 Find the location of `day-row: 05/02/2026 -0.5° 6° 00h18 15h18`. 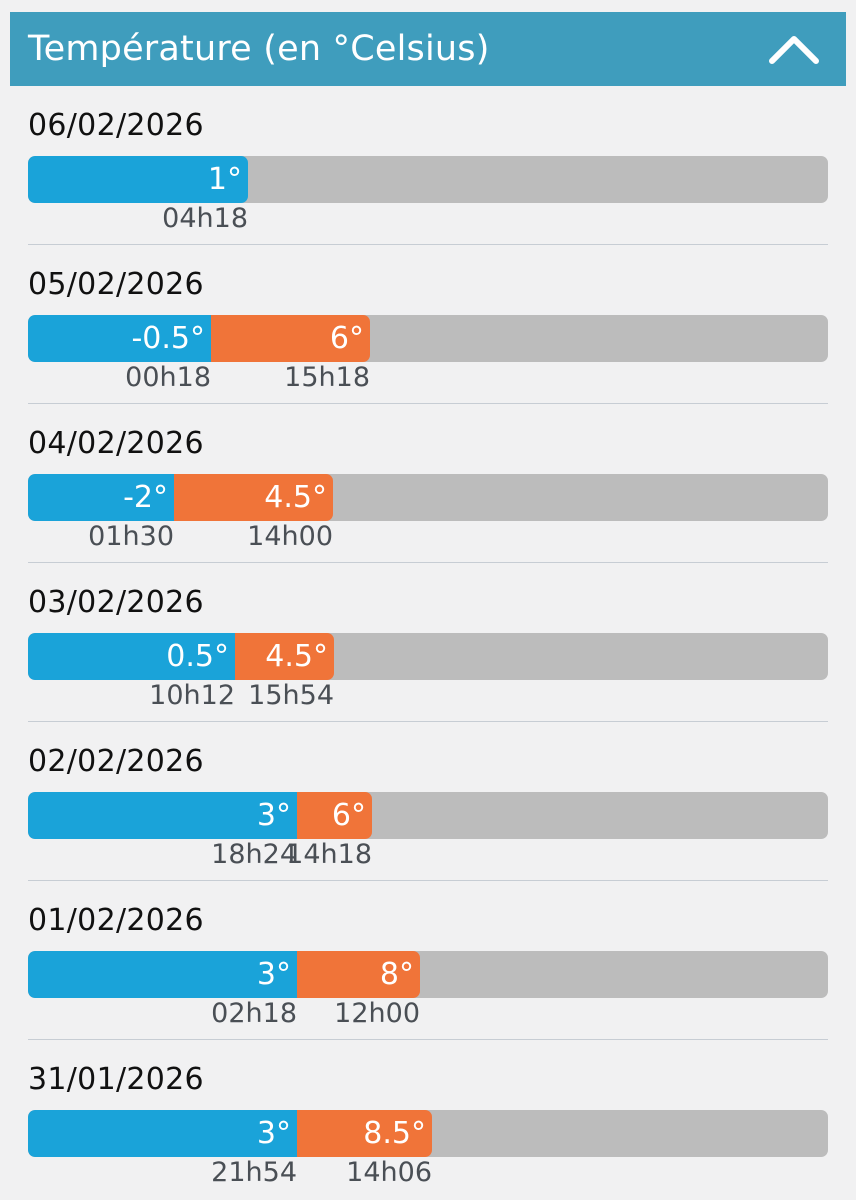

day-row: 05/02/2026 -0.5° 6° 00h18 15h18 is located at coordinates (428, 324).